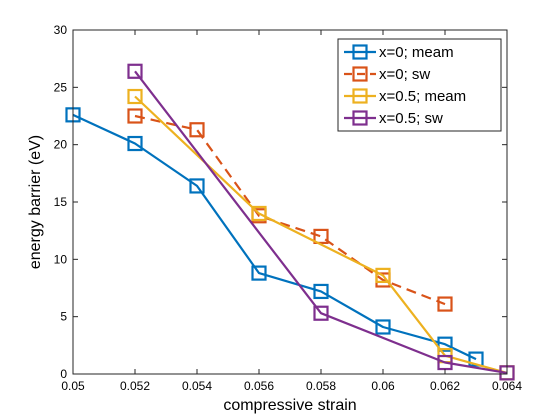  I want to click on y-tick-label: 20, so click(61, 145).